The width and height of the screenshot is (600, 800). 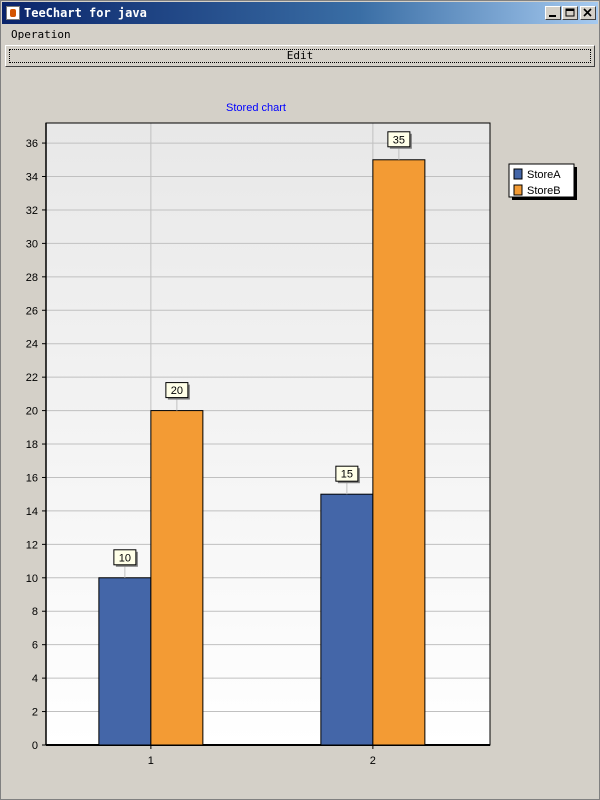 What do you see at coordinates (32, 345) in the screenshot?
I see `y-tick-label: 24` at bounding box center [32, 345].